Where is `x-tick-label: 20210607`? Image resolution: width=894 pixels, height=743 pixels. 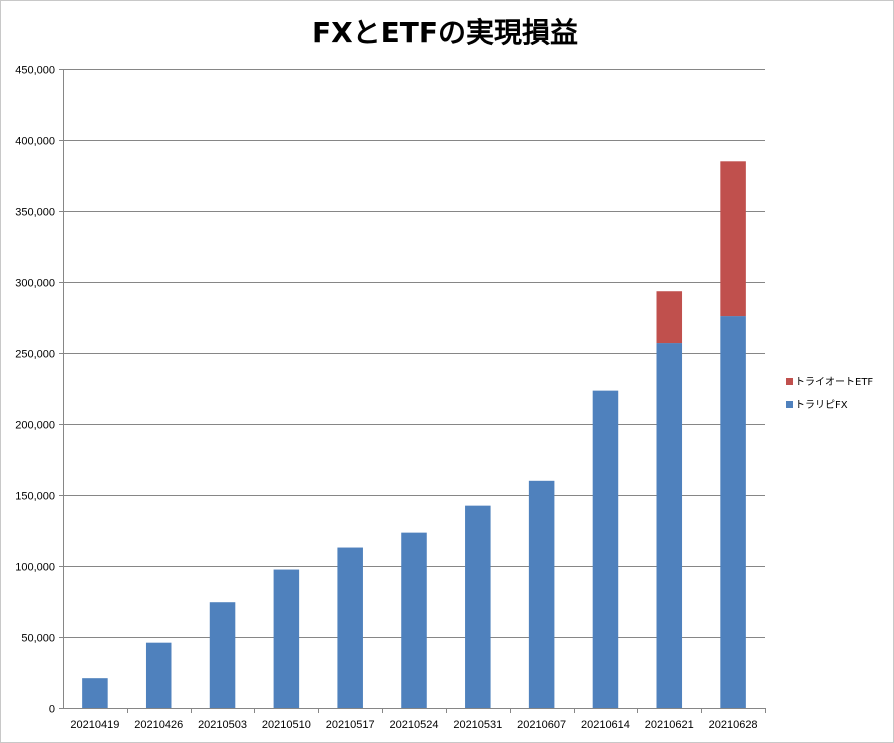 x-tick-label: 20210607 is located at coordinates (541, 725).